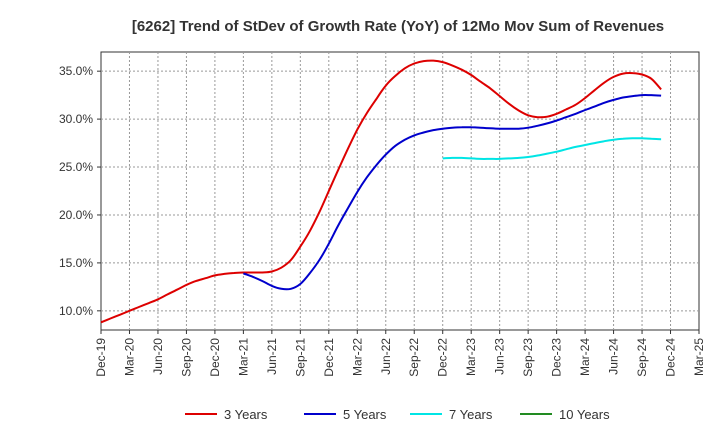 This screenshot has height=440, width=720. I want to click on series-line-7-years, so click(552, 148).